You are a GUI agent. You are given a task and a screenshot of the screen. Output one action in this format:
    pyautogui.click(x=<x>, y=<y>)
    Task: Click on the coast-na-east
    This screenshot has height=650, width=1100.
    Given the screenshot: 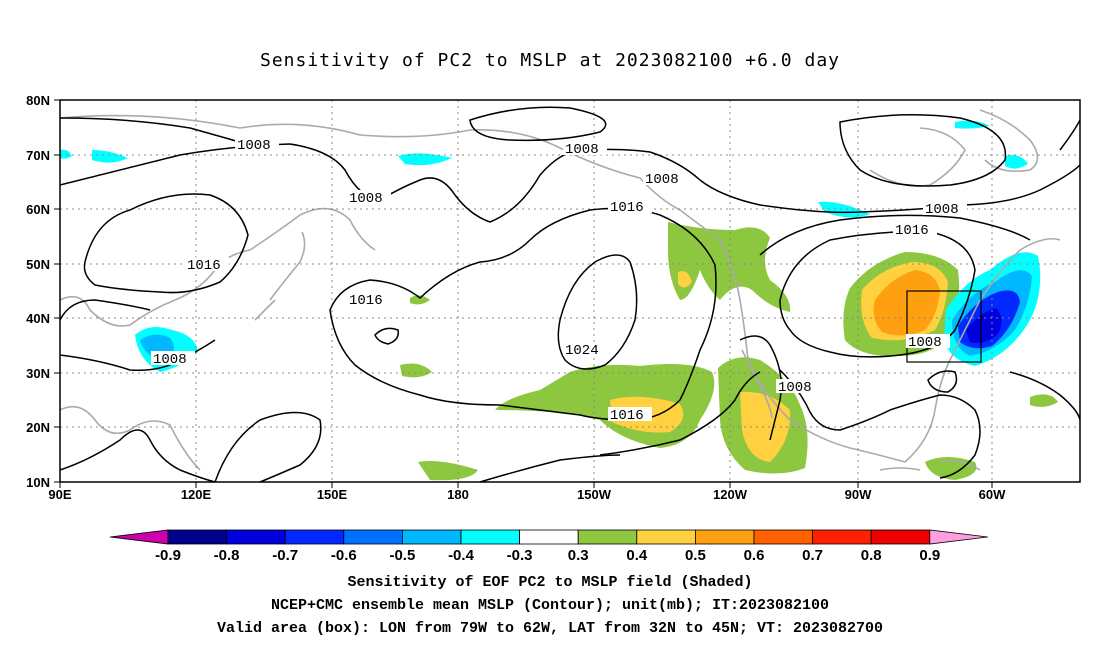 What is the action you would take?
    pyautogui.click(x=982, y=350)
    